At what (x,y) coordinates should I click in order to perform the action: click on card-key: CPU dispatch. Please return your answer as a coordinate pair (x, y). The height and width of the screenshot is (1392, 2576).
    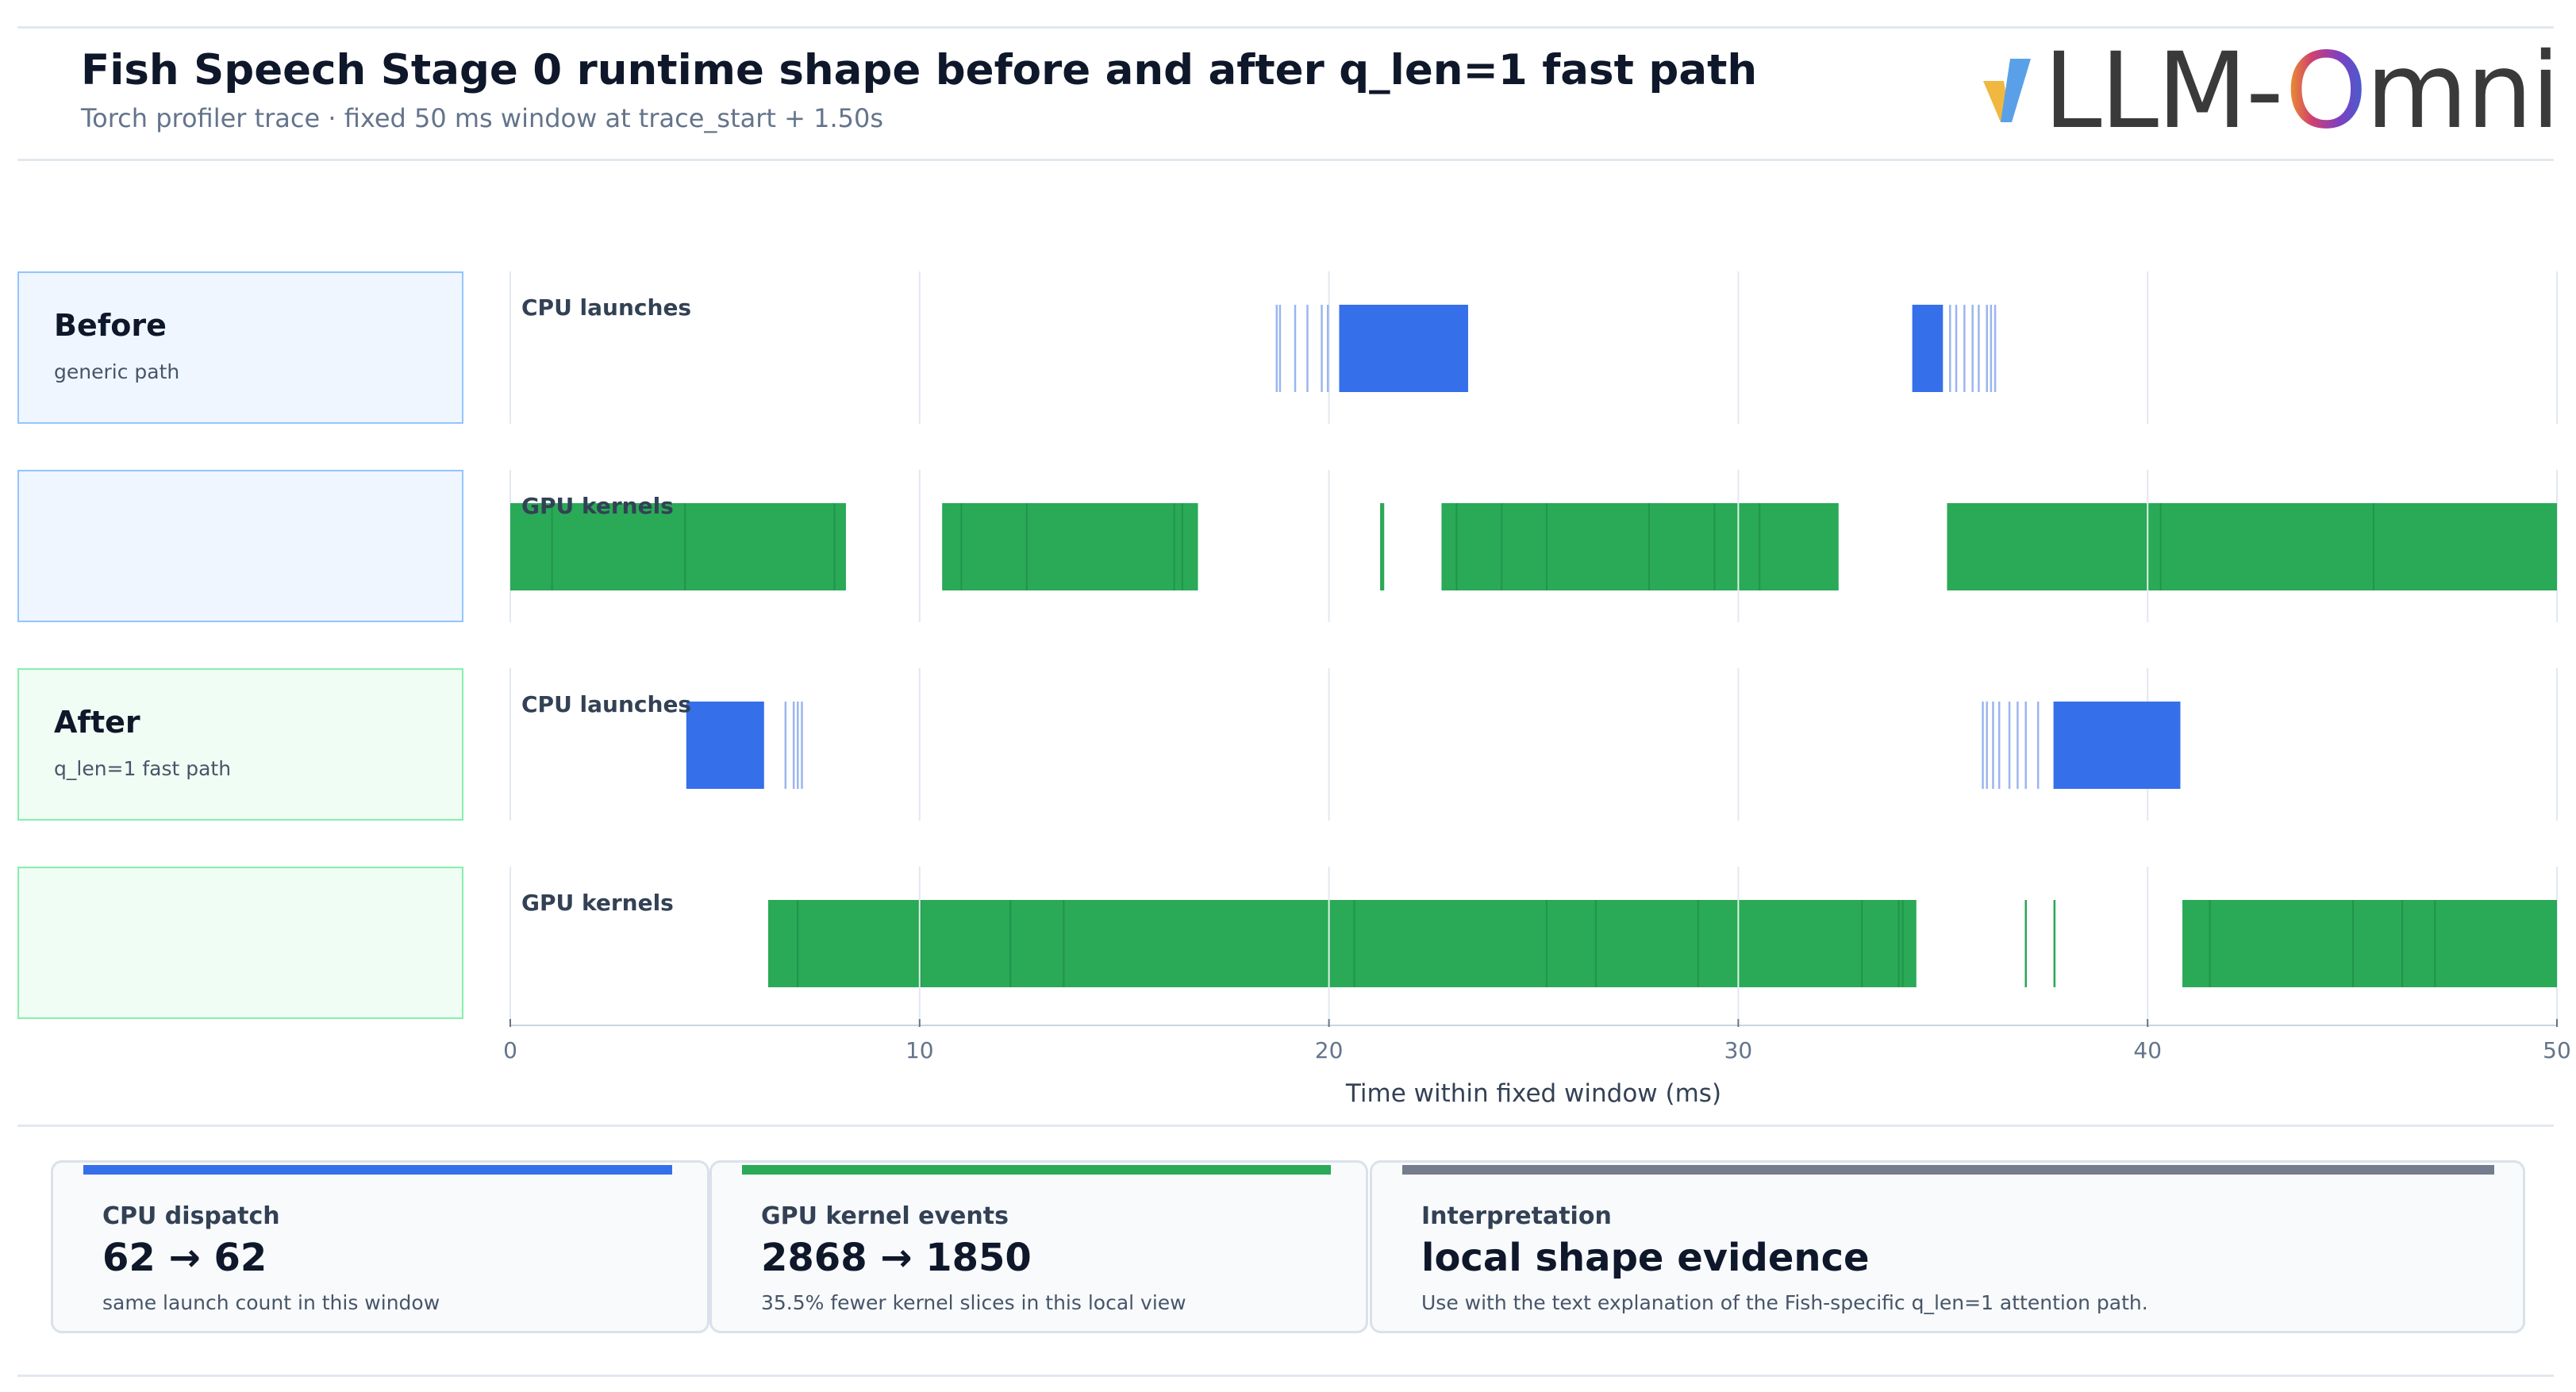
    Looking at the image, I should click on (191, 1216).